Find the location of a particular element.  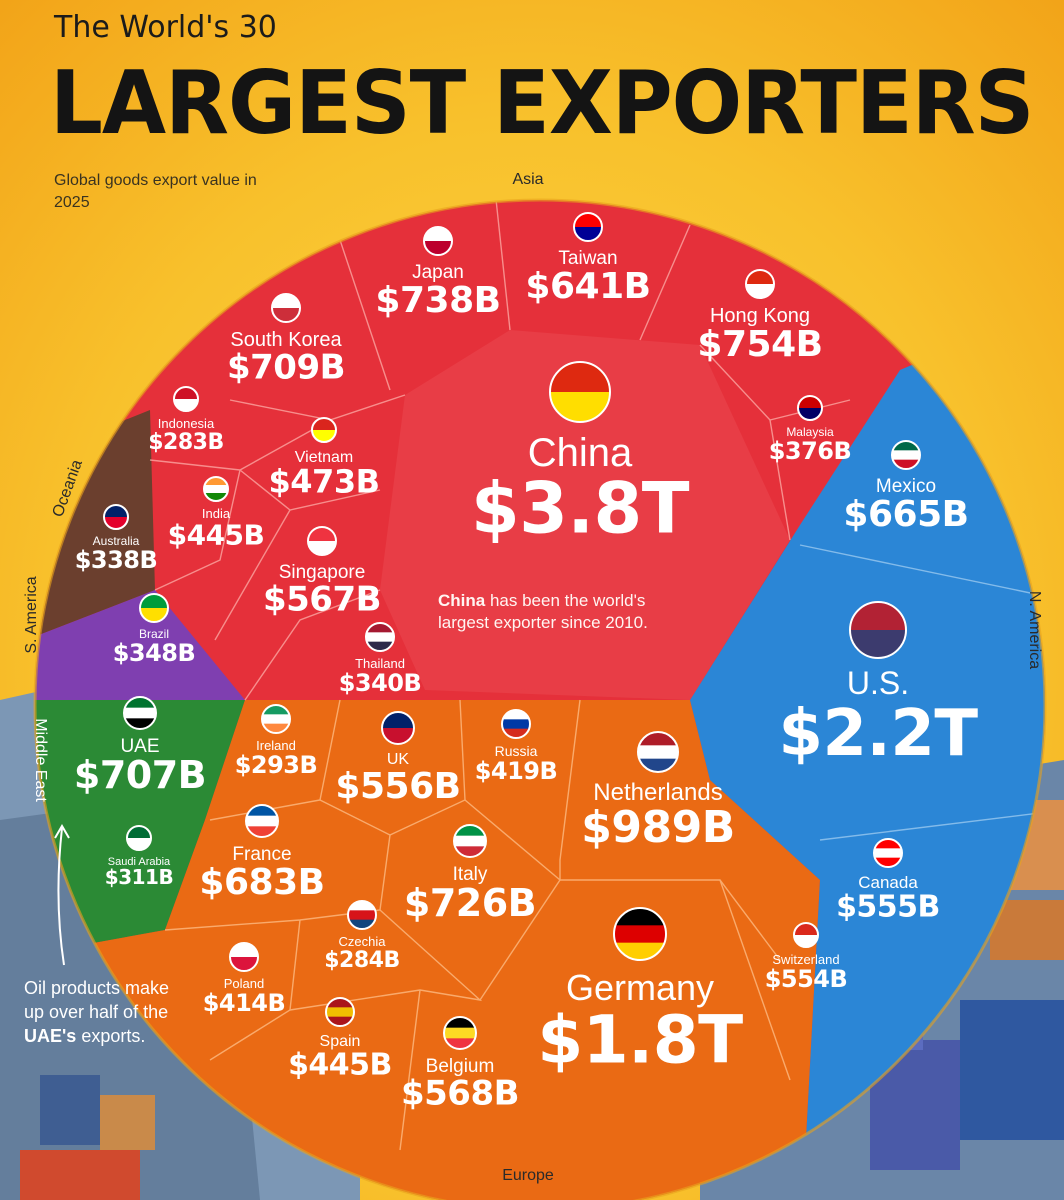

uae-note-suffix: exports. is located at coordinates (113, 1036).